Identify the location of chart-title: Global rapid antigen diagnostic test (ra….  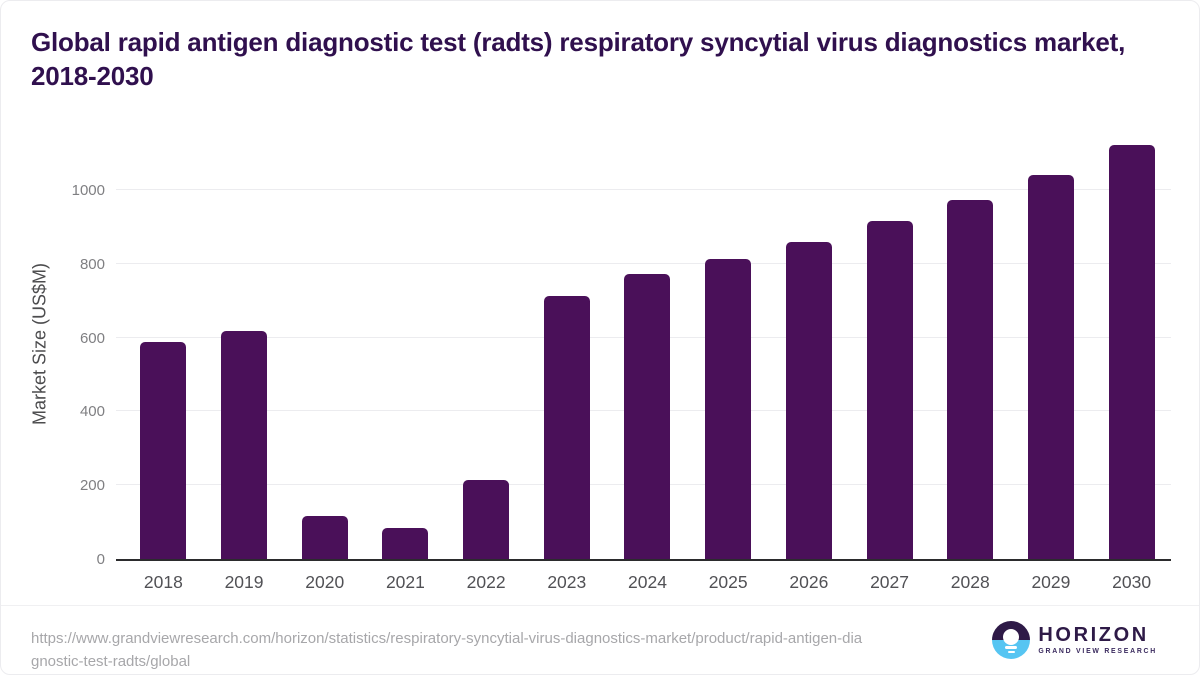
(578, 59).